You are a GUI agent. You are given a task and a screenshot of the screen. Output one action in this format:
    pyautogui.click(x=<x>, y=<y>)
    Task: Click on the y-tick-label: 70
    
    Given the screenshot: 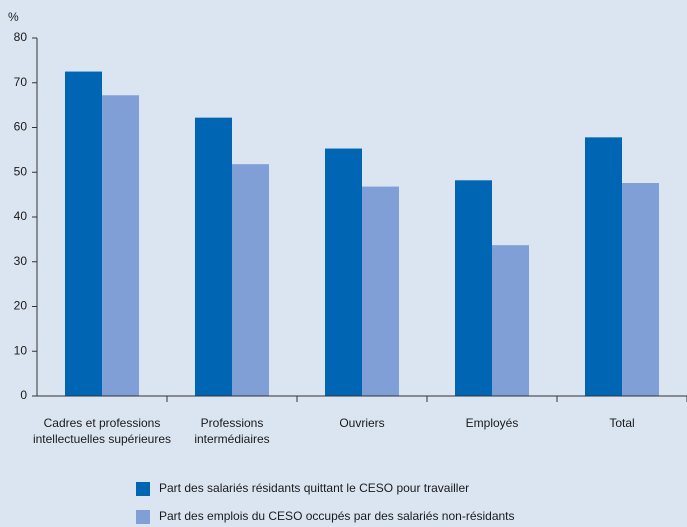 What is the action you would take?
    pyautogui.click(x=21, y=82)
    